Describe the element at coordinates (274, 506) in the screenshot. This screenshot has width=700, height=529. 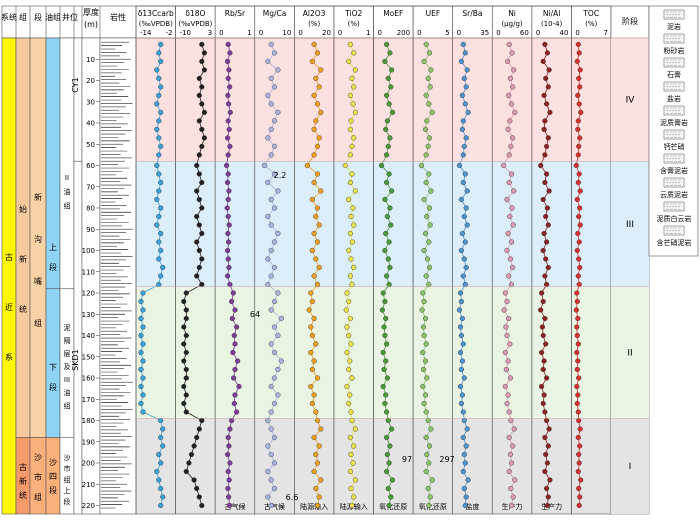
I see `panel-bottom-label: 古气候` at that location.